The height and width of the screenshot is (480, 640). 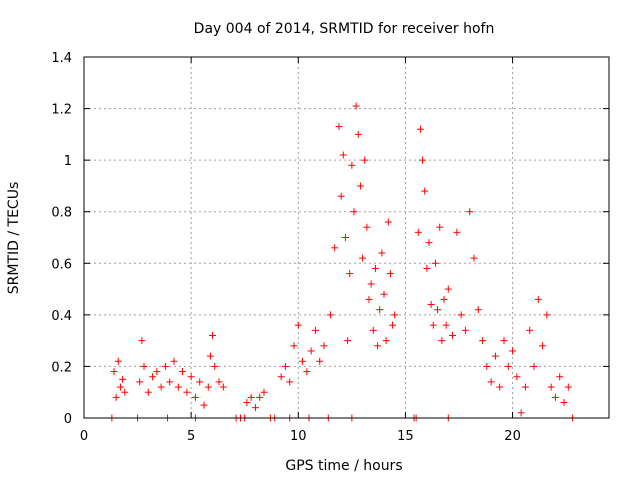 What do you see at coordinates (61, 367) in the screenshot?
I see `y-tick-label: 0.2` at bounding box center [61, 367].